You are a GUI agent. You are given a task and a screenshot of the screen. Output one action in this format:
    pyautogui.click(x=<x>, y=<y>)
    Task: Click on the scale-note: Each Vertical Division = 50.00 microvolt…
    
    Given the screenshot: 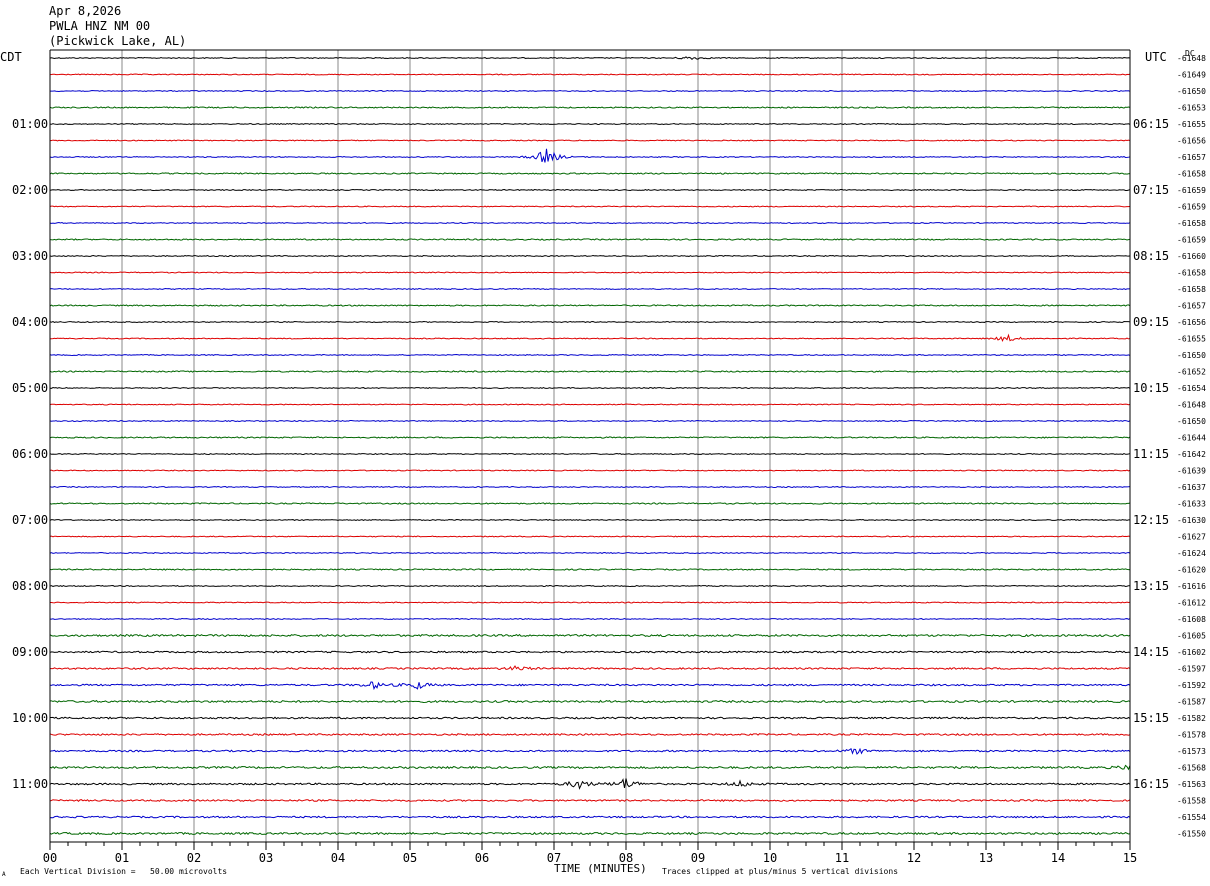 What is the action you would take?
    pyautogui.click(x=124, y=871)
    